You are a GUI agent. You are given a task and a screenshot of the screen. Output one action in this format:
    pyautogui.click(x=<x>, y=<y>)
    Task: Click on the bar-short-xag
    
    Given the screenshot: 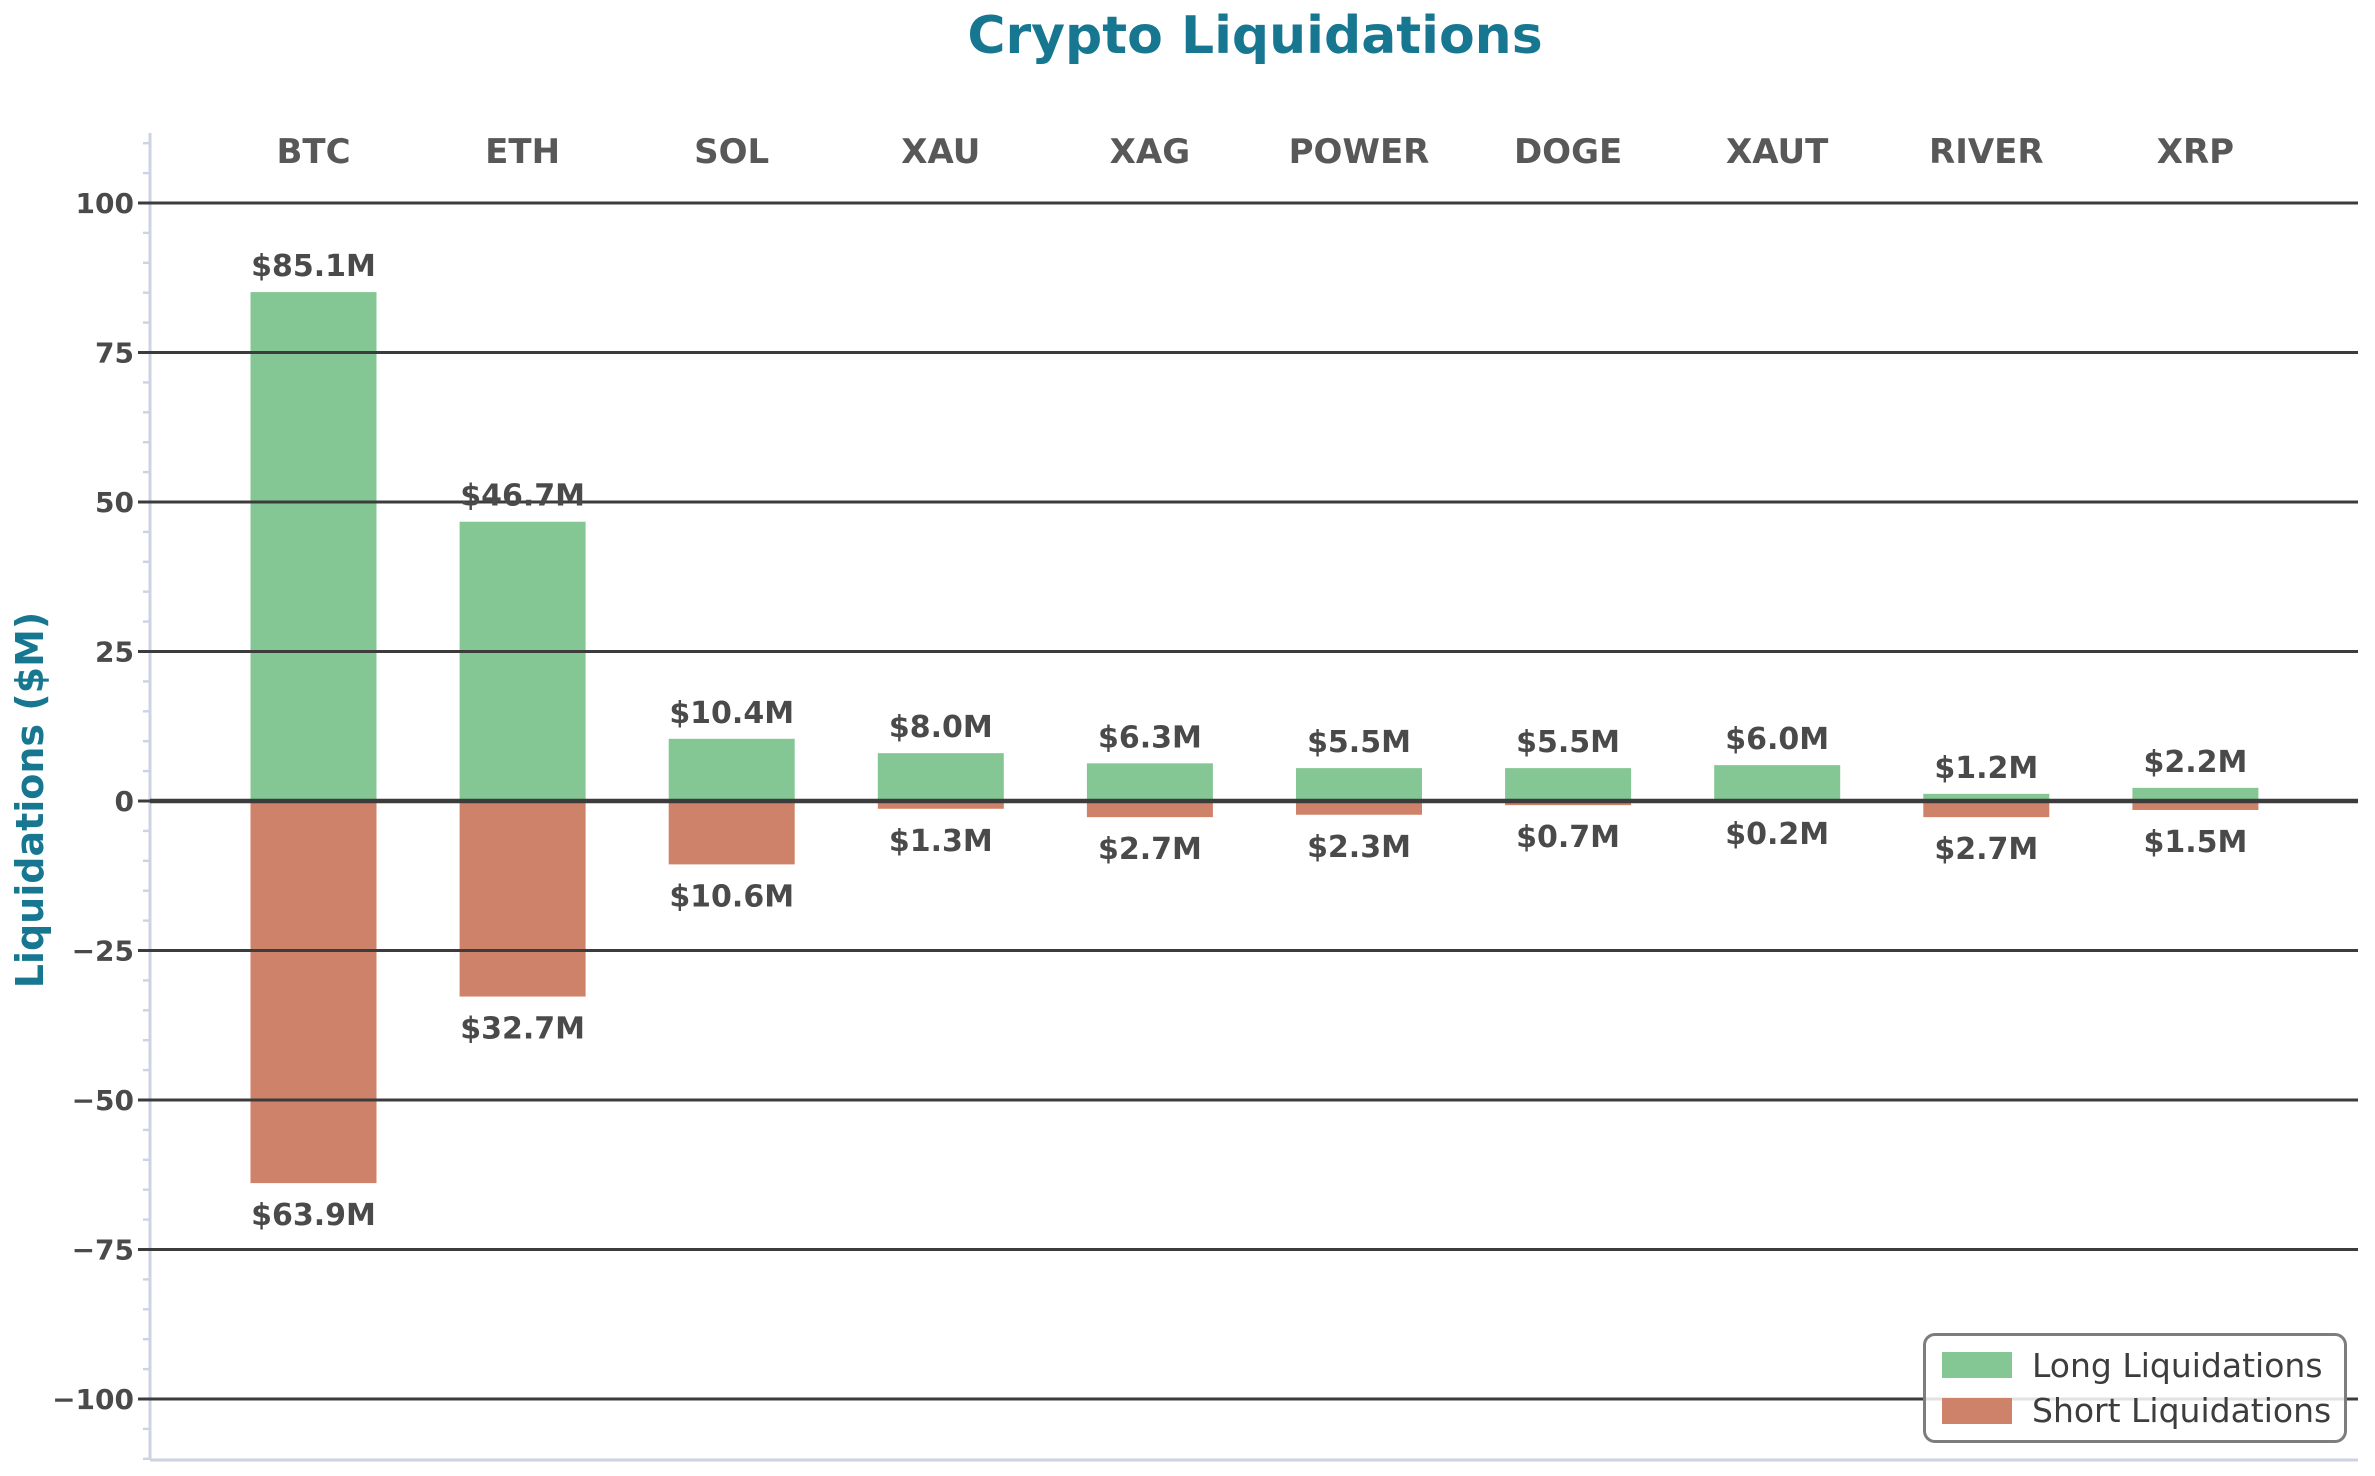 What is the action you would take?
    pyautogui.click(x=1149, y=809)
    